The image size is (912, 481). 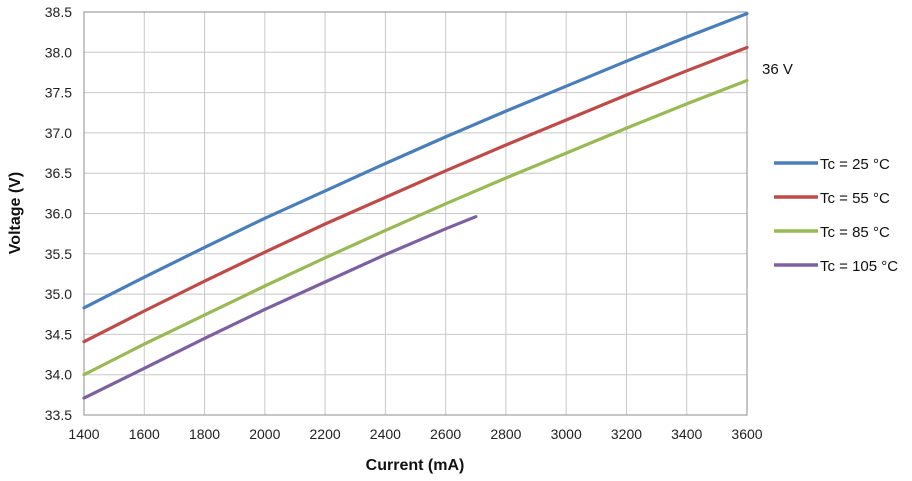 What do you see at coordinates (144, 434) in the screenshot?
I see `x-tick-label: 1600` at bounding box center [144, 434].